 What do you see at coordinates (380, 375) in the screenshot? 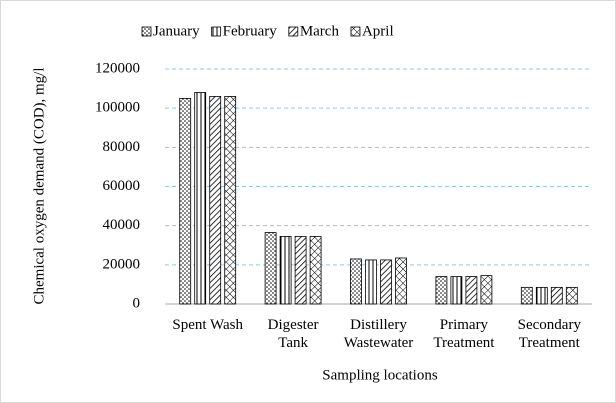
I see `x-axis-label: Sampling locations` at bounding box center [380, 375].